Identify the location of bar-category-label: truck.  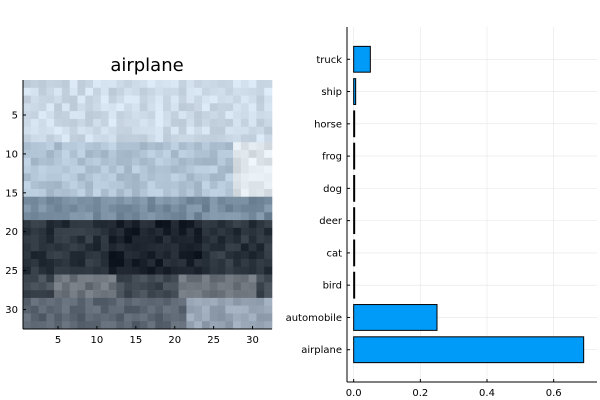
(329, 60).